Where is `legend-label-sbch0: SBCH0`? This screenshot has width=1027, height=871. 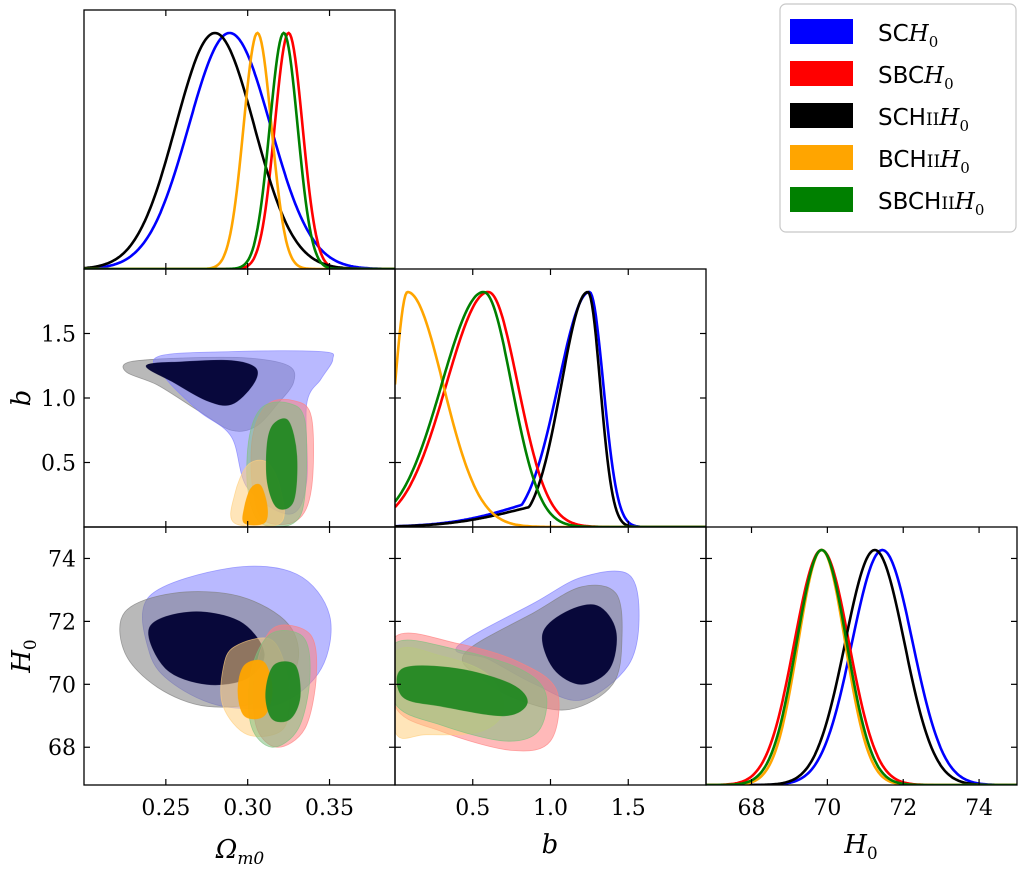
legend-label-sbch0: SBCH0 is located at coordinates (916, 78).